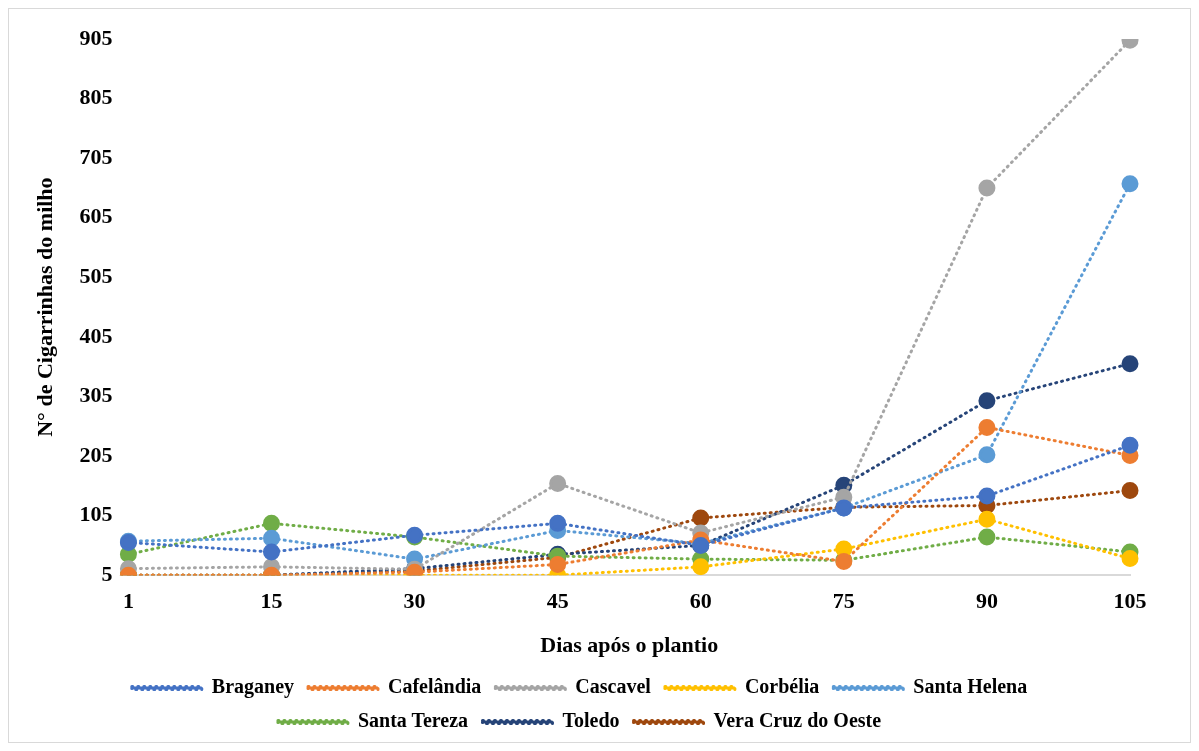 The image size is (1199, 751). What do you see at coordinates (96, 395) in the screenshot?
I see `y-tick-label: 305` at bounding box center [96, 395].